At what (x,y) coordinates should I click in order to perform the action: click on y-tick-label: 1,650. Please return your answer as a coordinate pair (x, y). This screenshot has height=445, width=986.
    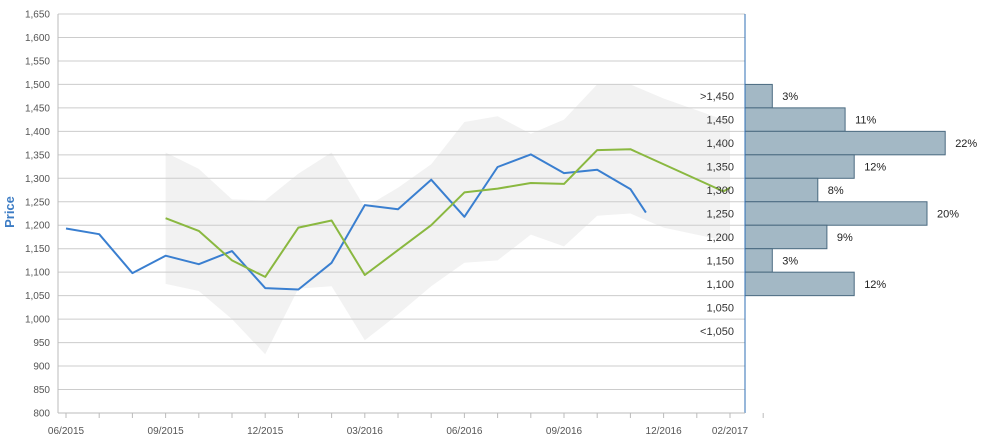
    Looking at the image, I should click on (37, 15).